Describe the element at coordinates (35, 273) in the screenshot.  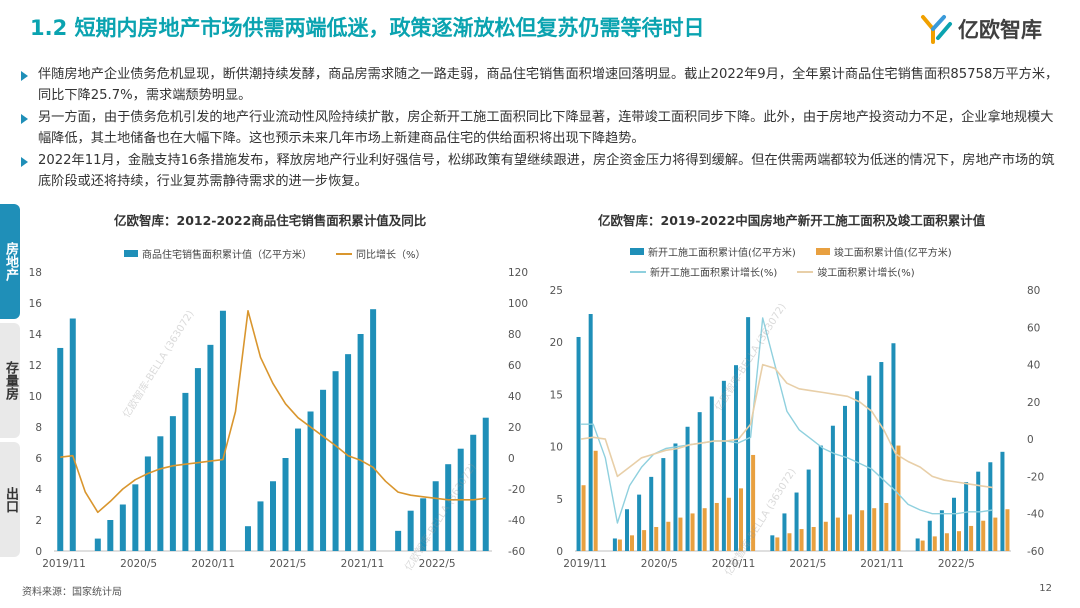
I see `y-left-tick-label: 18` at that location.